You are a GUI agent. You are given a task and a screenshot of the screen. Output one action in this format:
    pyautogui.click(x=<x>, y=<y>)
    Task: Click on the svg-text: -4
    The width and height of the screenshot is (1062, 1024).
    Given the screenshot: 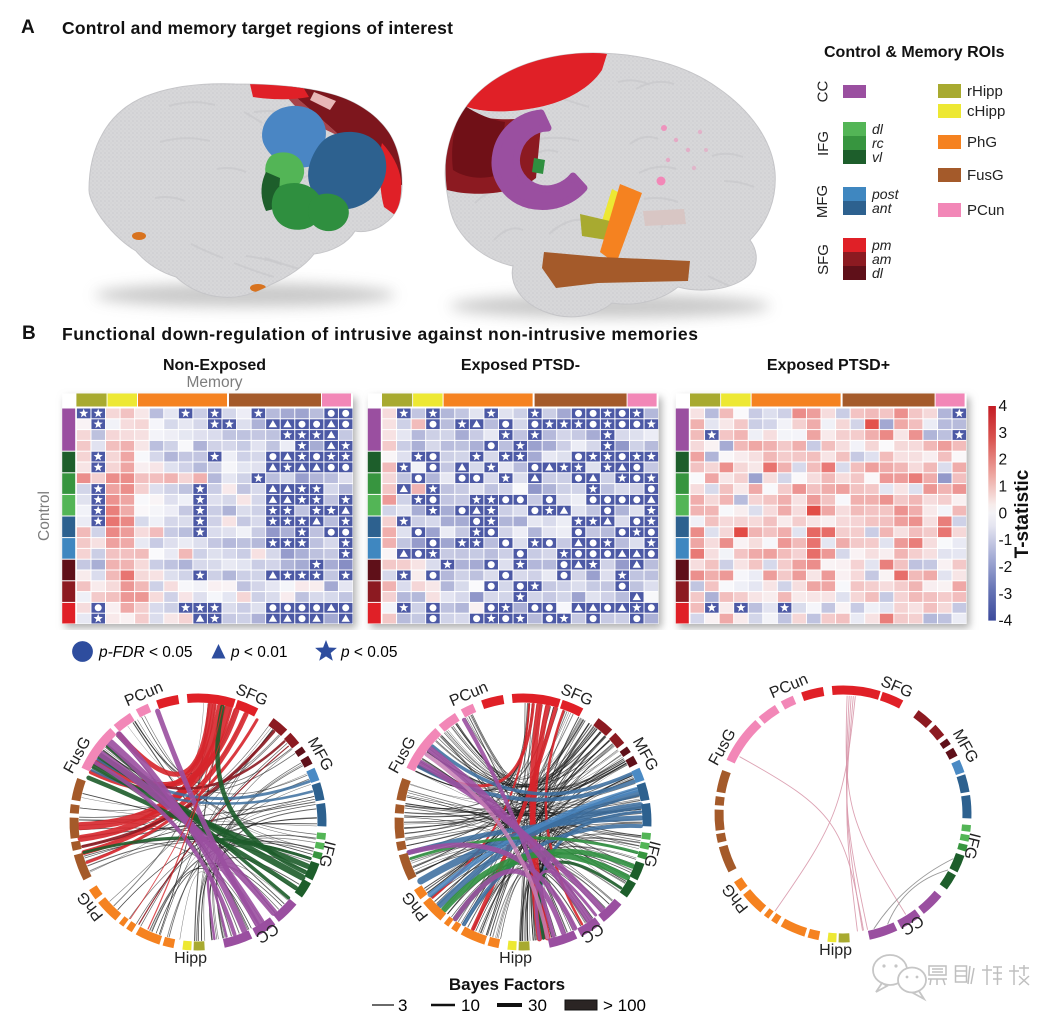 What is the action you would take?
    pyautogui.click(x=1006, y=621)
    